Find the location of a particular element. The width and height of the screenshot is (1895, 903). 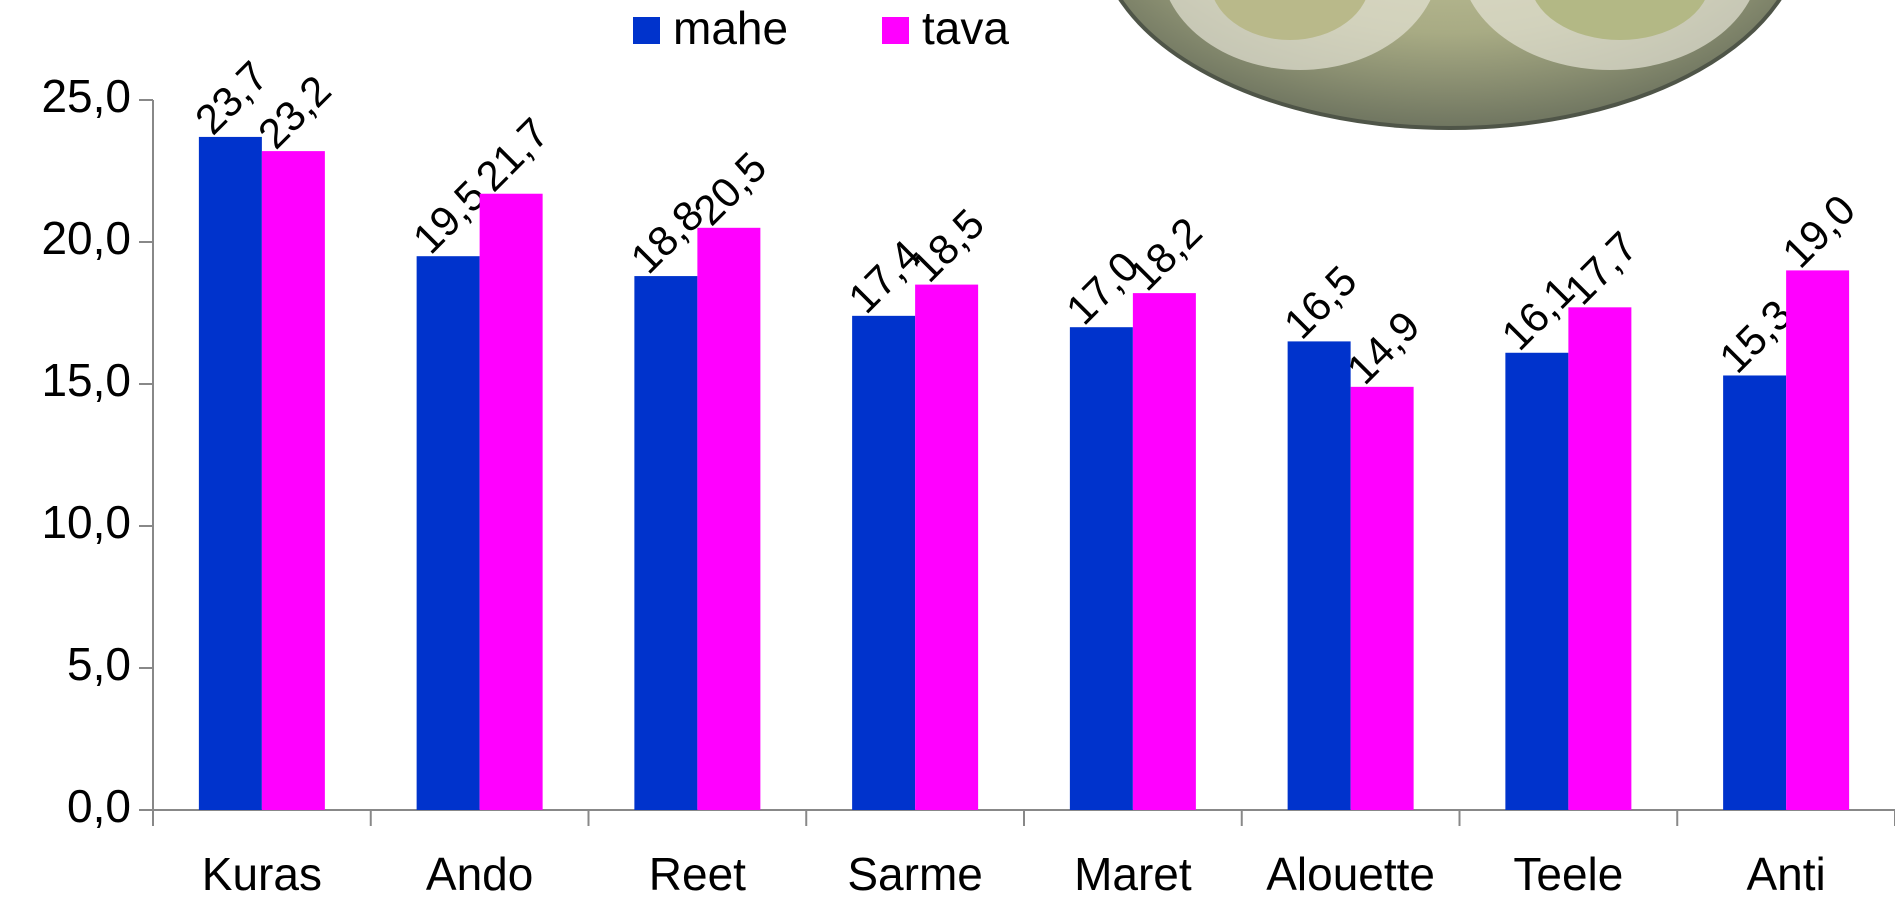

y-tick-label: 5,0 is located at coordinates (99, 664).